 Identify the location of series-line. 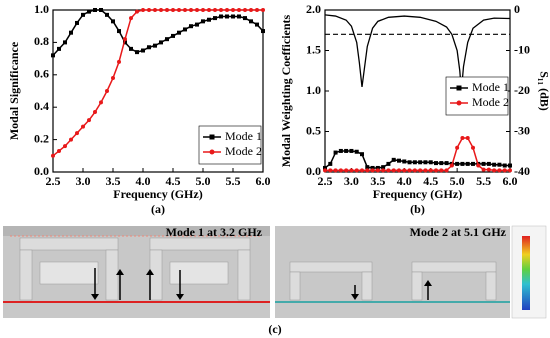
(417, 53).